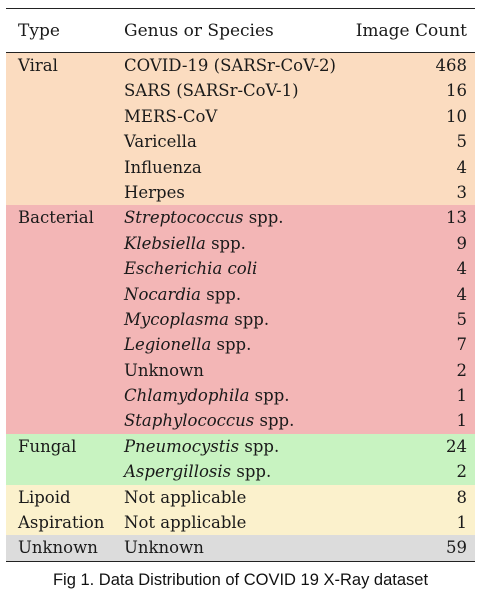 The width and height of the screenshot is (481, 606). Describe the element at coordinates (240, 561) in the screenshot. I see `bottom-rule` at that location.